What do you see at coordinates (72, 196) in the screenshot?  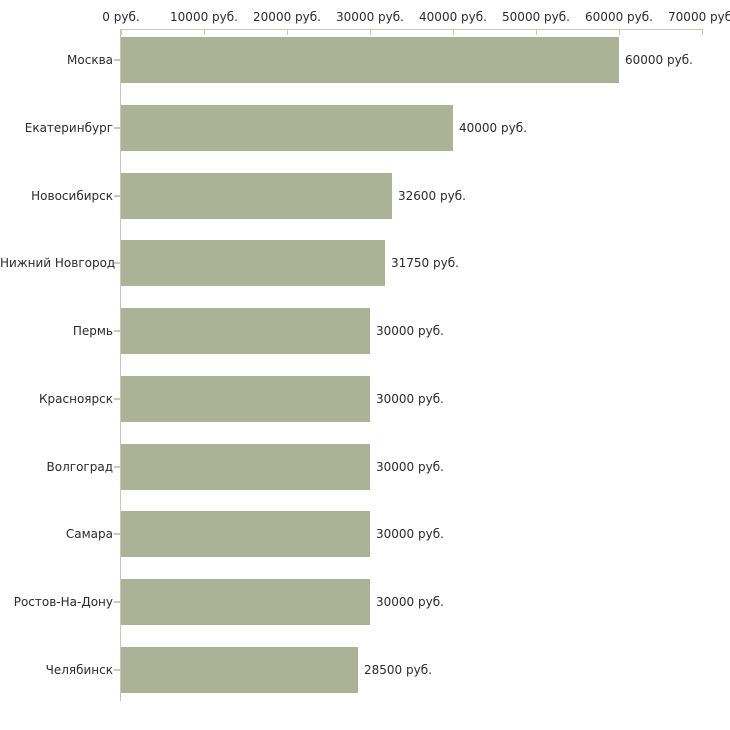 I see `category-label: Новосибирск` at bounding box center [72, 196].